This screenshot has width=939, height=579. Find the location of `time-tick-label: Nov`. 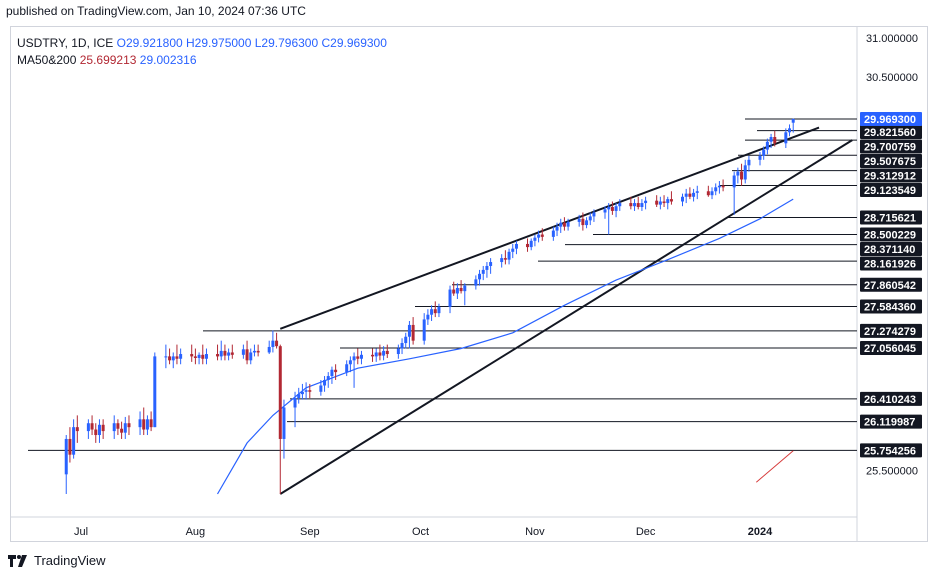

time-tick-label: Nov is located at coordinates (535, 532).